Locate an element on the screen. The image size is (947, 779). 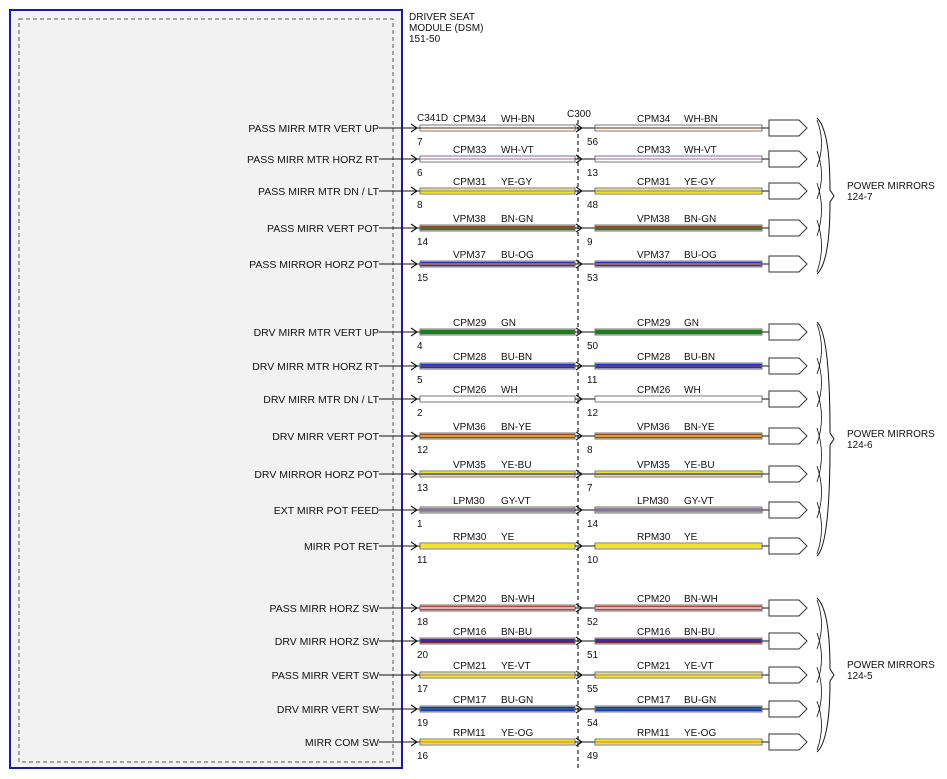
pin-number-b: 14 is located at coordinates (593, 524).